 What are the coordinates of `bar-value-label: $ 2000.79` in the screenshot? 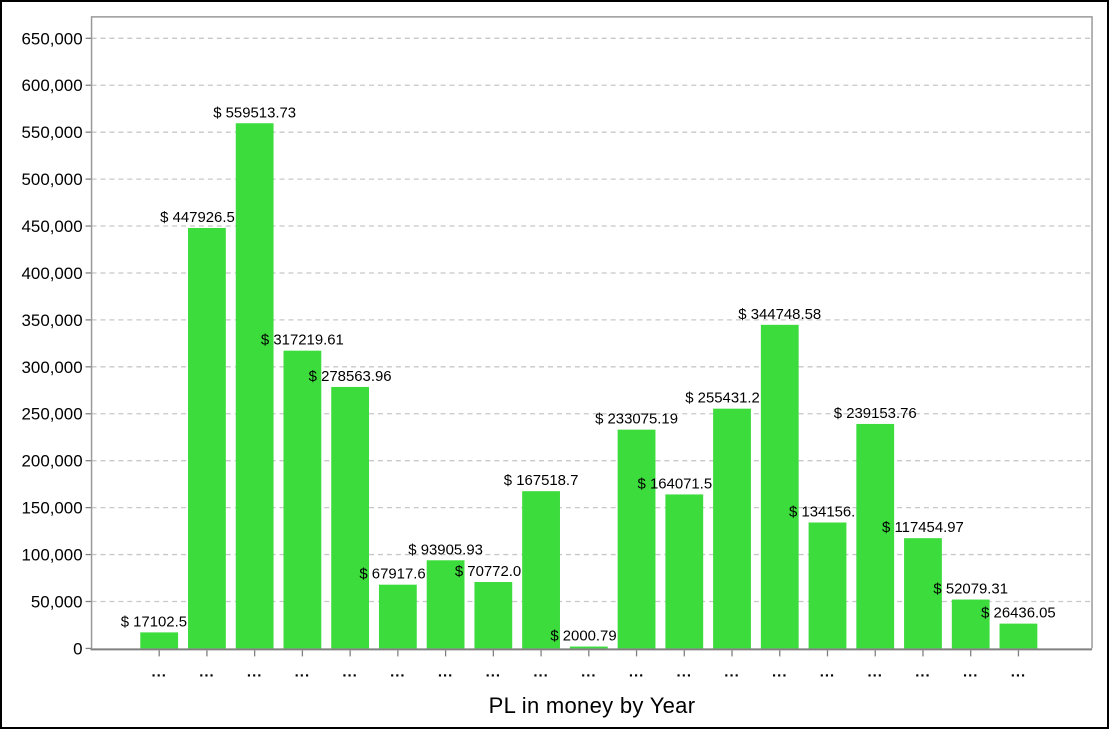 It's located at (583, 637).